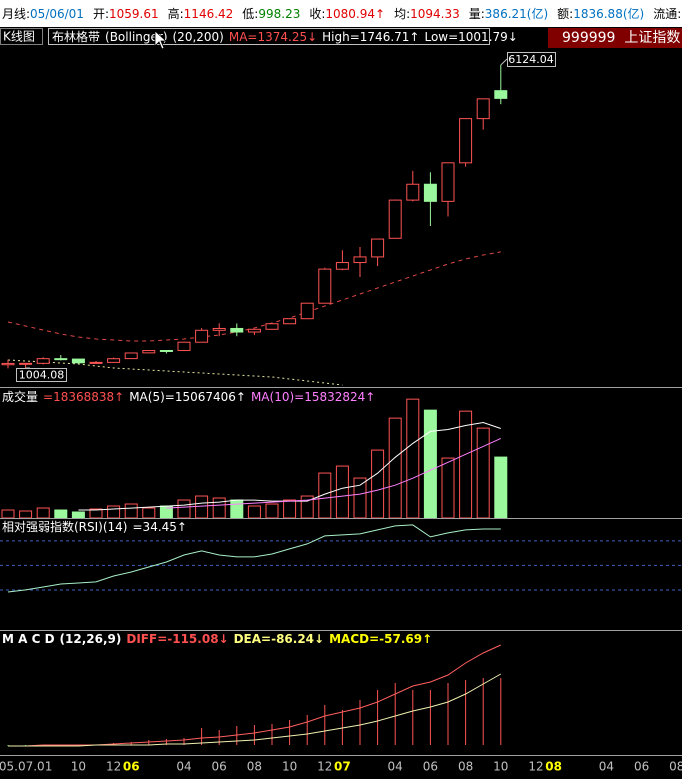 This screenshot has height=779, width=682. I want to click on max-price-label: 6124.04, so click(531, 59).